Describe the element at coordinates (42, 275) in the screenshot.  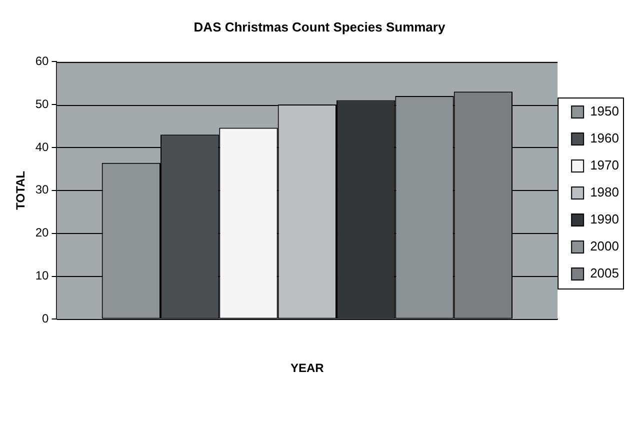
I see `y-tick-label: 10` at that location.